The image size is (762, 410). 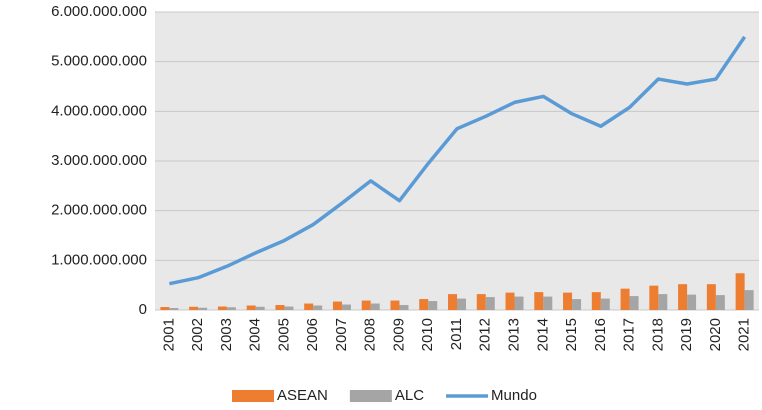 What do you see at coordinates (485, 334) in the screenshot?
I see `x-tick-label: 2012` at bounding box center [485, 334].